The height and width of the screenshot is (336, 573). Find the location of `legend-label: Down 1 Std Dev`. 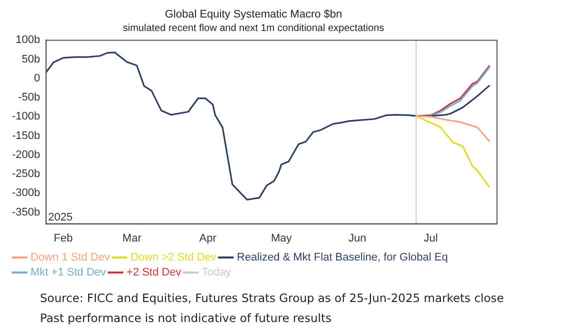

legend-label: Down 1 Std Dev is located at coordinates (70, 258).